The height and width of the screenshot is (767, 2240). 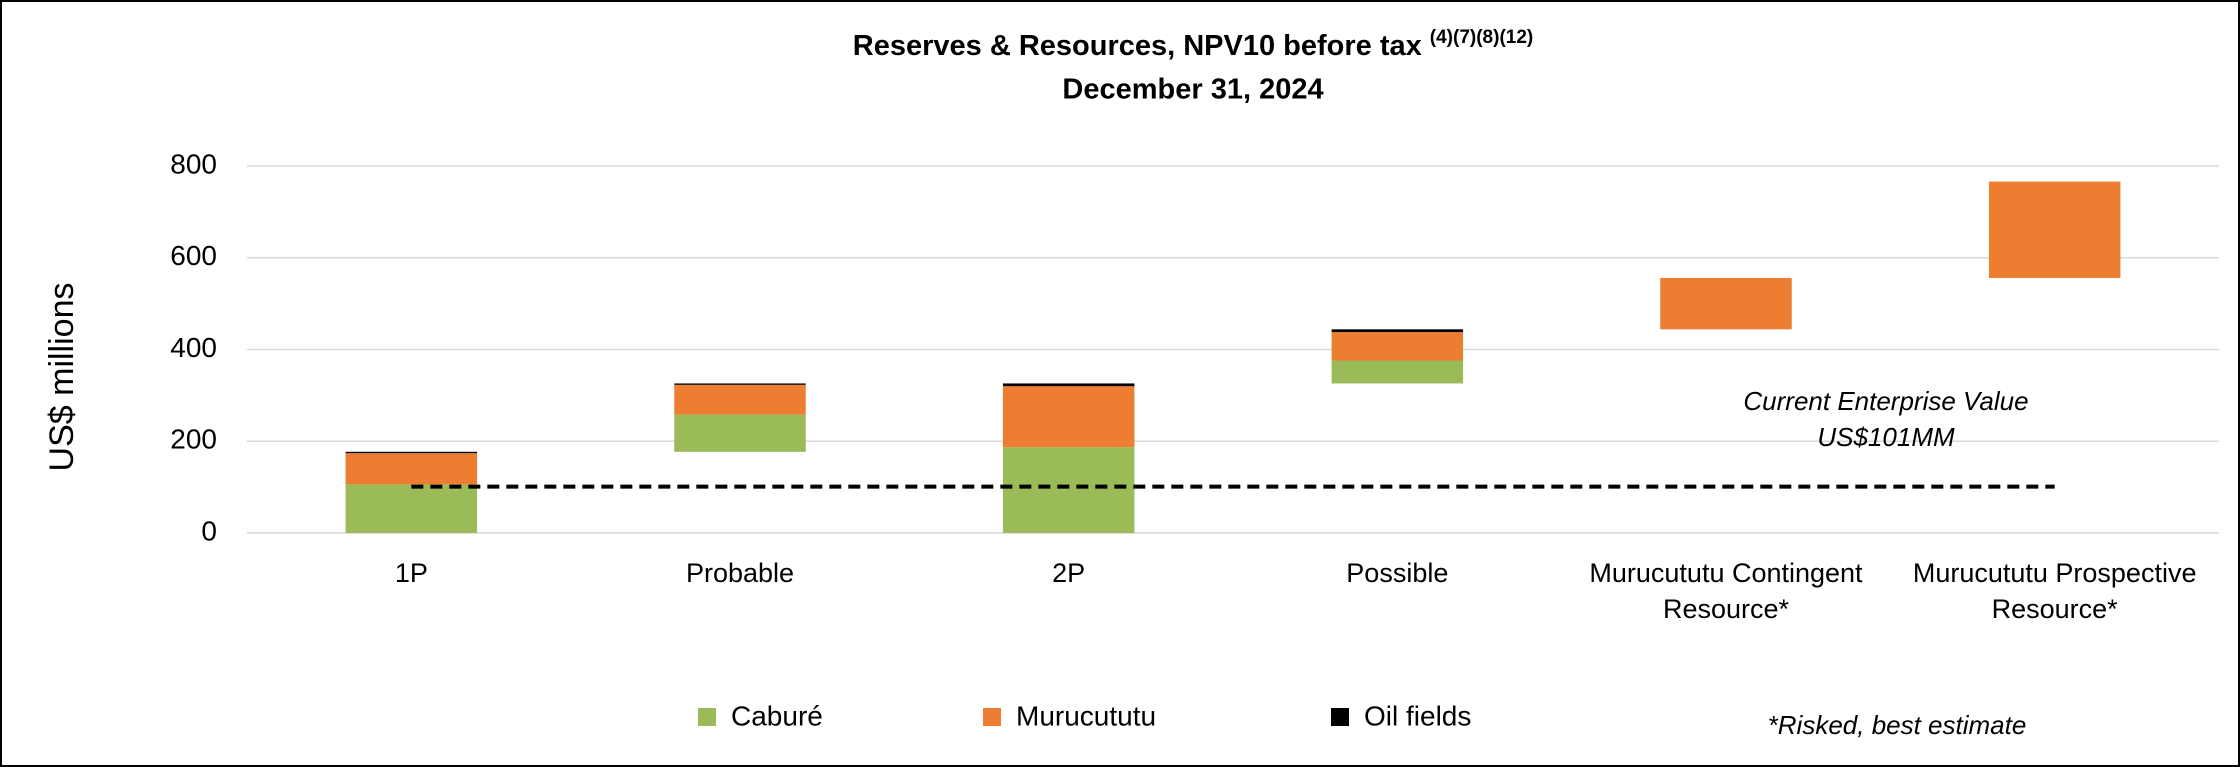 I want to click on chart-title: Reserves & Resources, NPV10 before tax, so click(x=1137, y=46).